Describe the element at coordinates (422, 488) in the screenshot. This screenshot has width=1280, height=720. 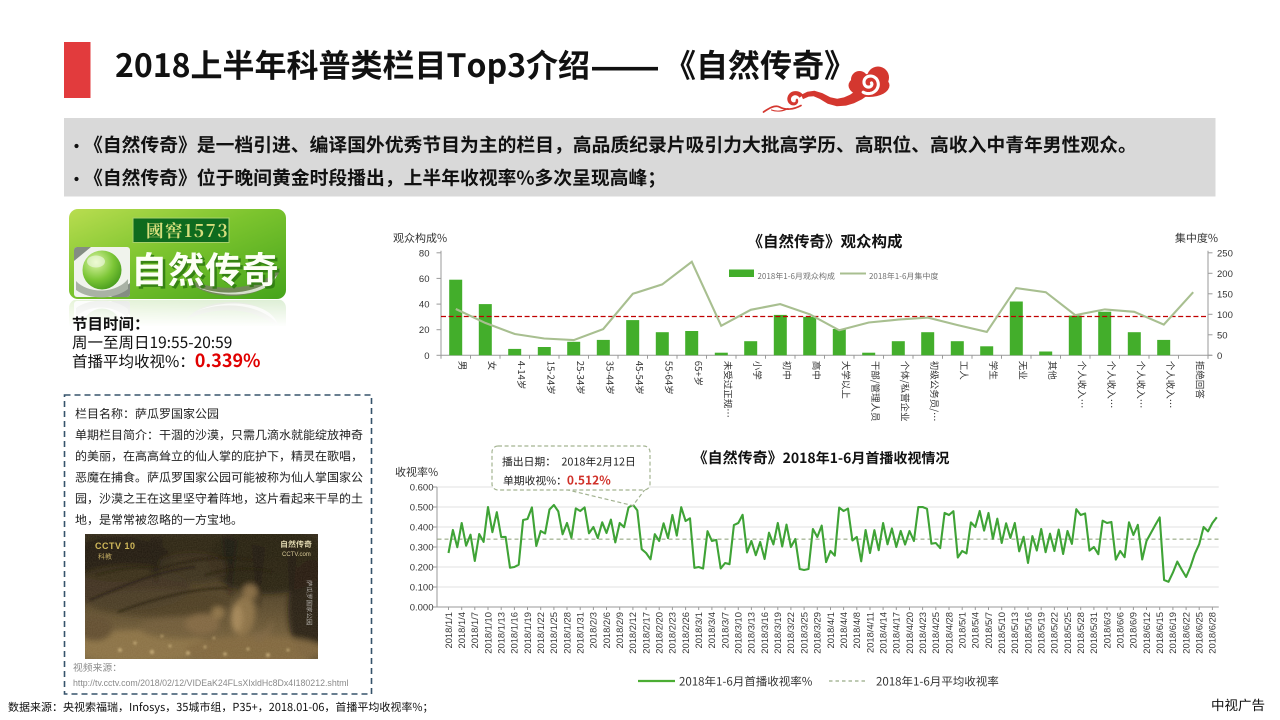
I see `svg-text: 0.600` at that location.